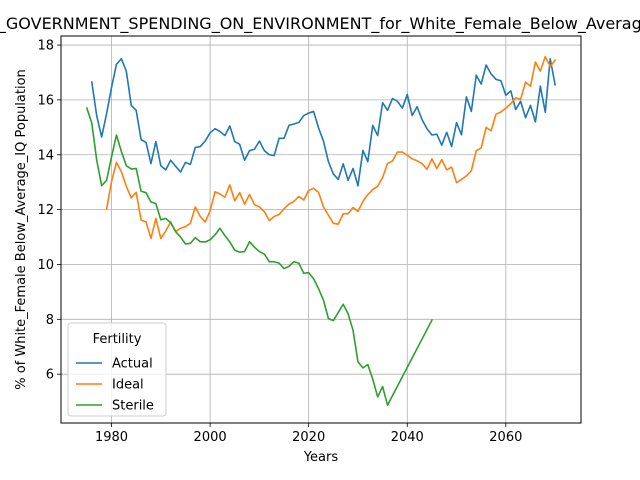 Image resolution: width=640 pixels, height=480 pixels. Describe the element at coordinates (128, 385) in the screenshot. I see `legend-label-ideal: Ideal` at that location.